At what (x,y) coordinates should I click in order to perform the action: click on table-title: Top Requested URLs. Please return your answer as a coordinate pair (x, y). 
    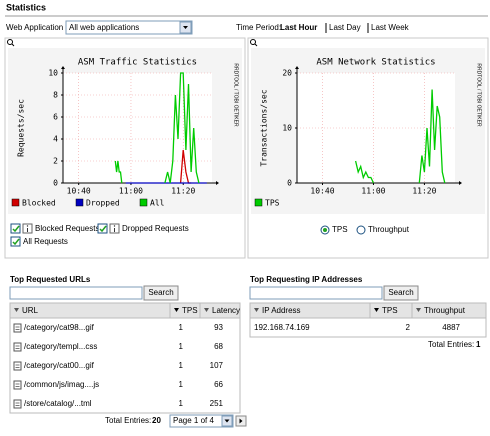
    Looking at the image, I should click on (50, 279).